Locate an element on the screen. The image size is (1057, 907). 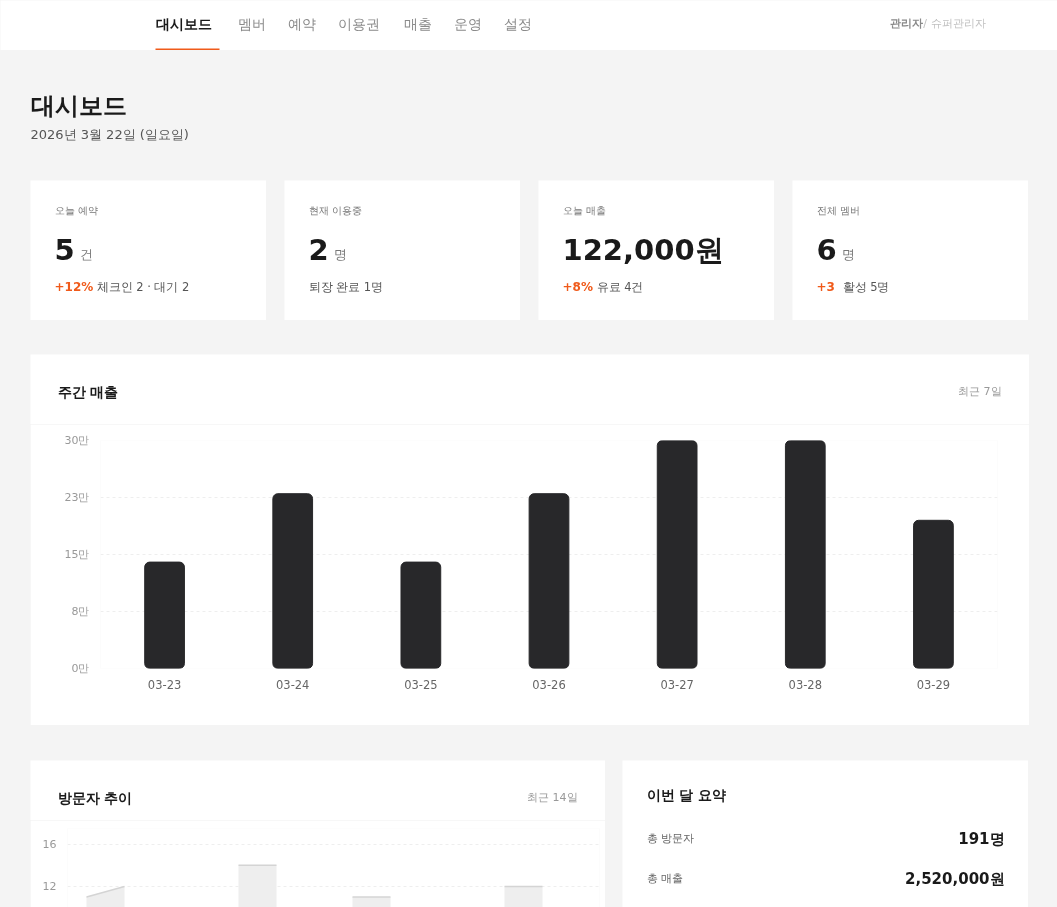
x-tick-label: 03-23 is located at coordinates (164, 684).